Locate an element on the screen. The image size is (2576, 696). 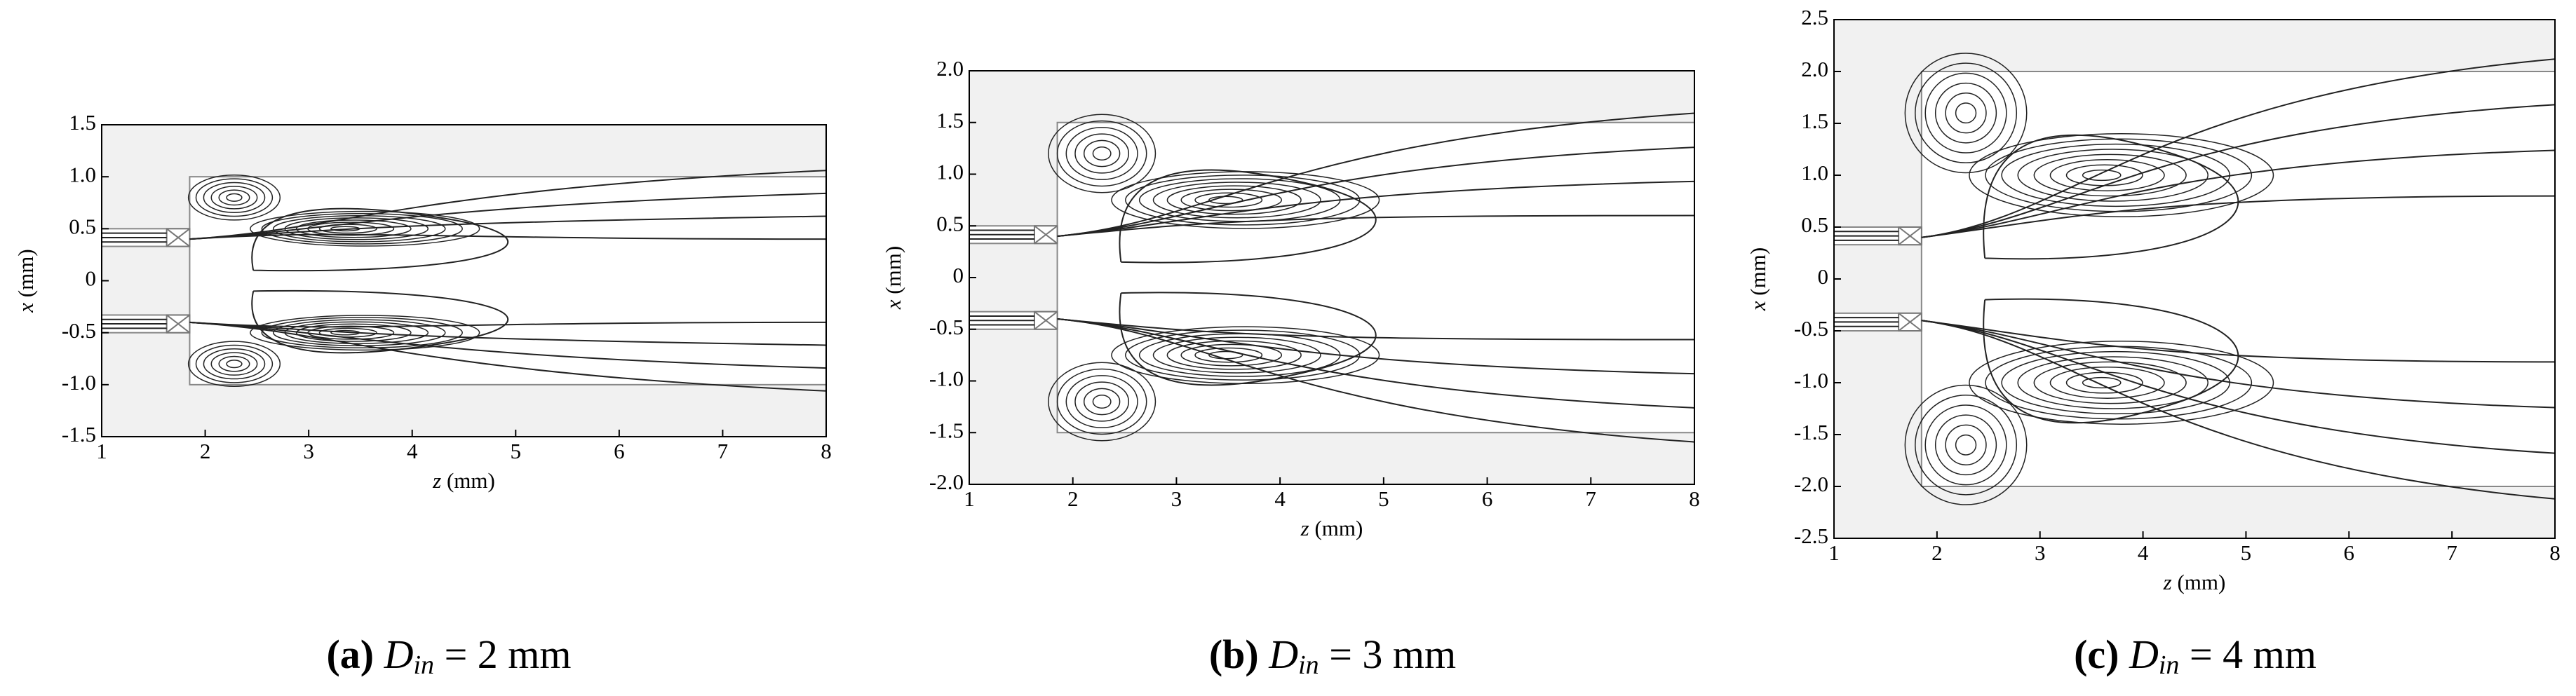
y-tick-label: 1.0 is located at coordinates (1814, 173).